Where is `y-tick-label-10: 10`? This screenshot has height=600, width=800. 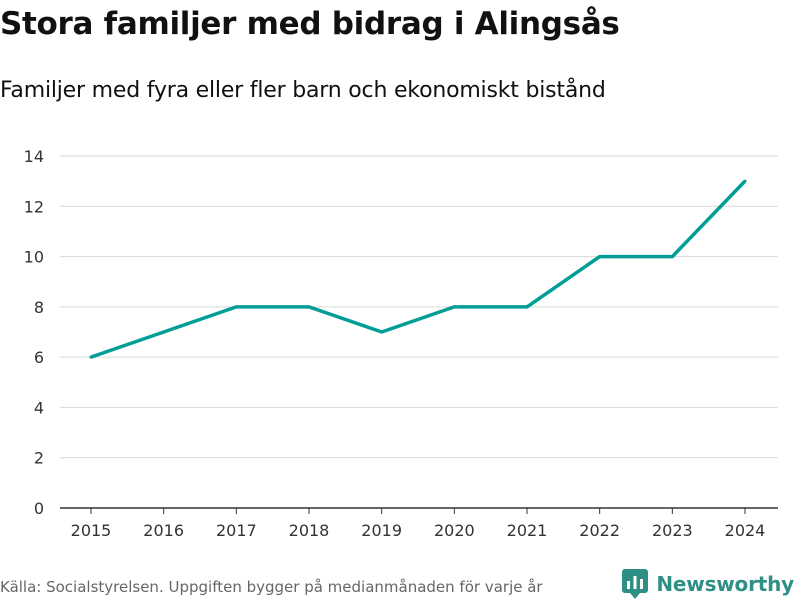 y-tick-label-10: 10 is located at coordinates (34, 257).